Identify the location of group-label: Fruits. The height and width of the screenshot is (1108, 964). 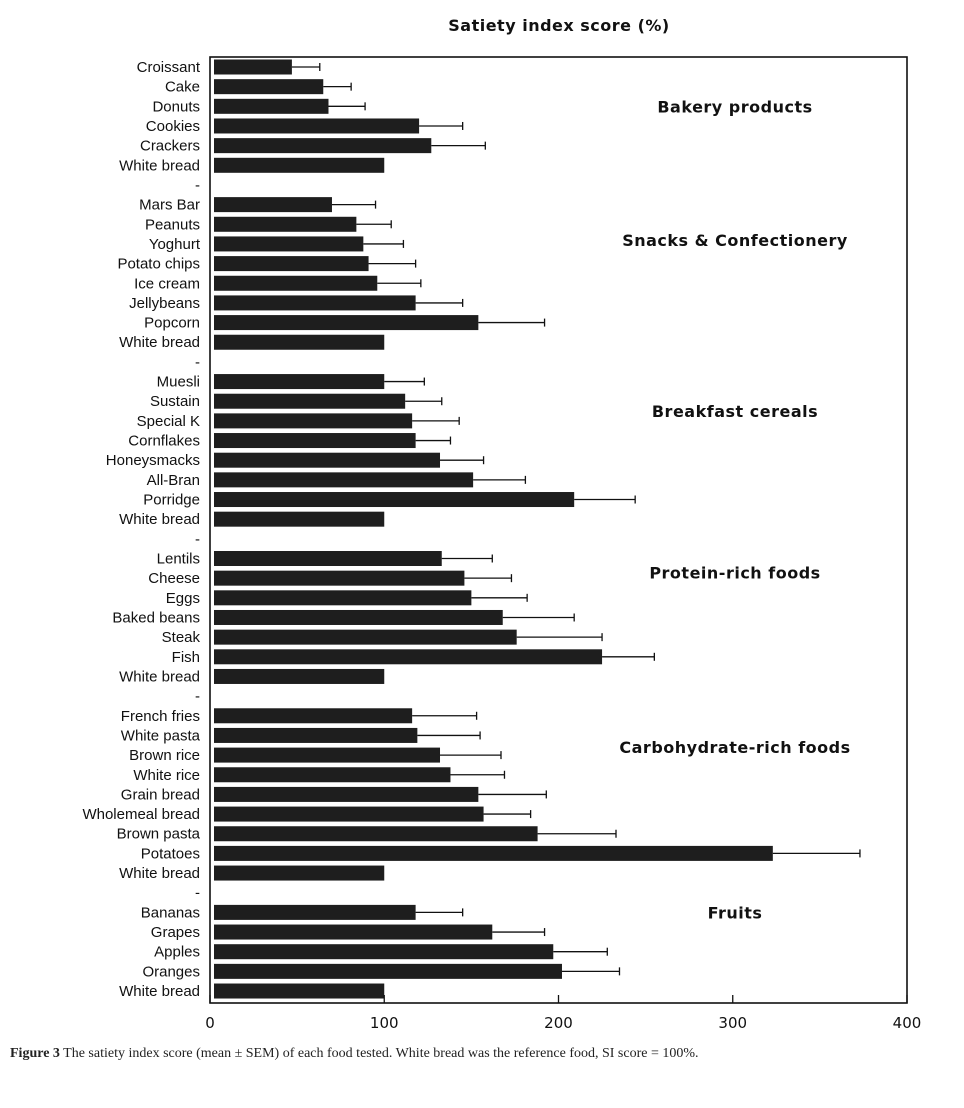
(735, 912).